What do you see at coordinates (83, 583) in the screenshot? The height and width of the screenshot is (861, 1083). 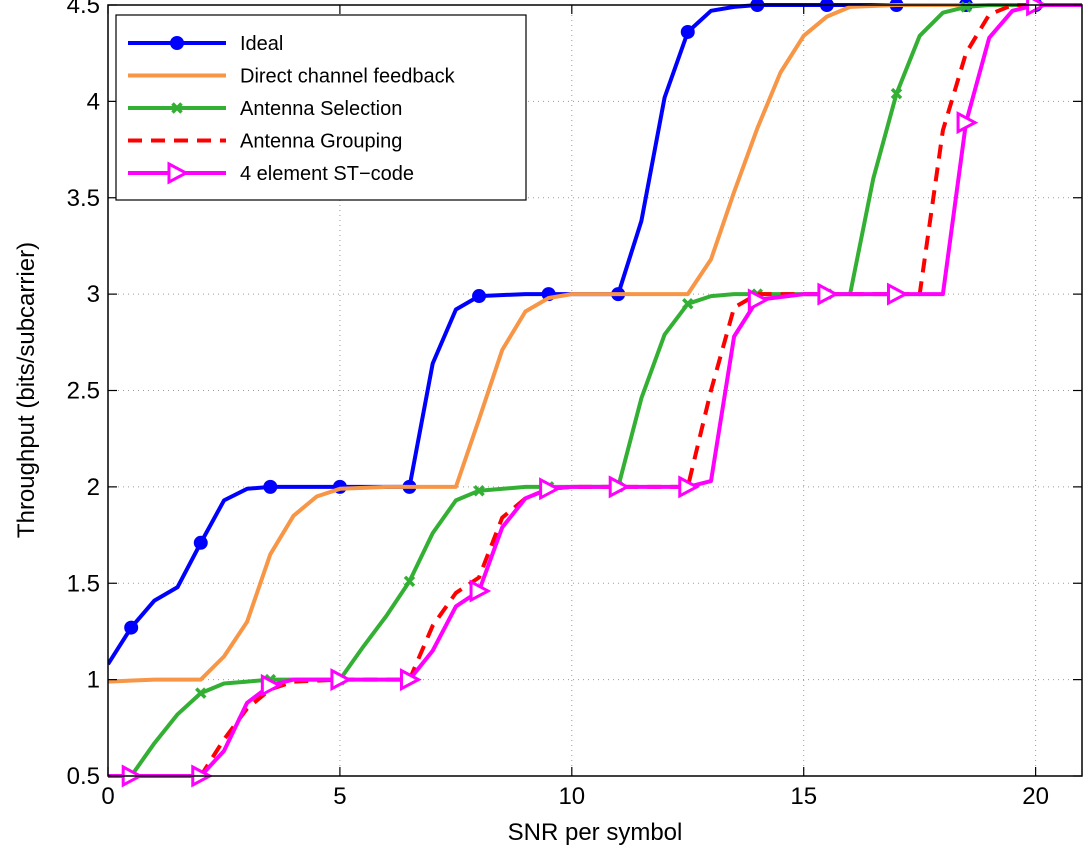 I see `y-tick-label: 1.5` at bounding box center [83, 583].